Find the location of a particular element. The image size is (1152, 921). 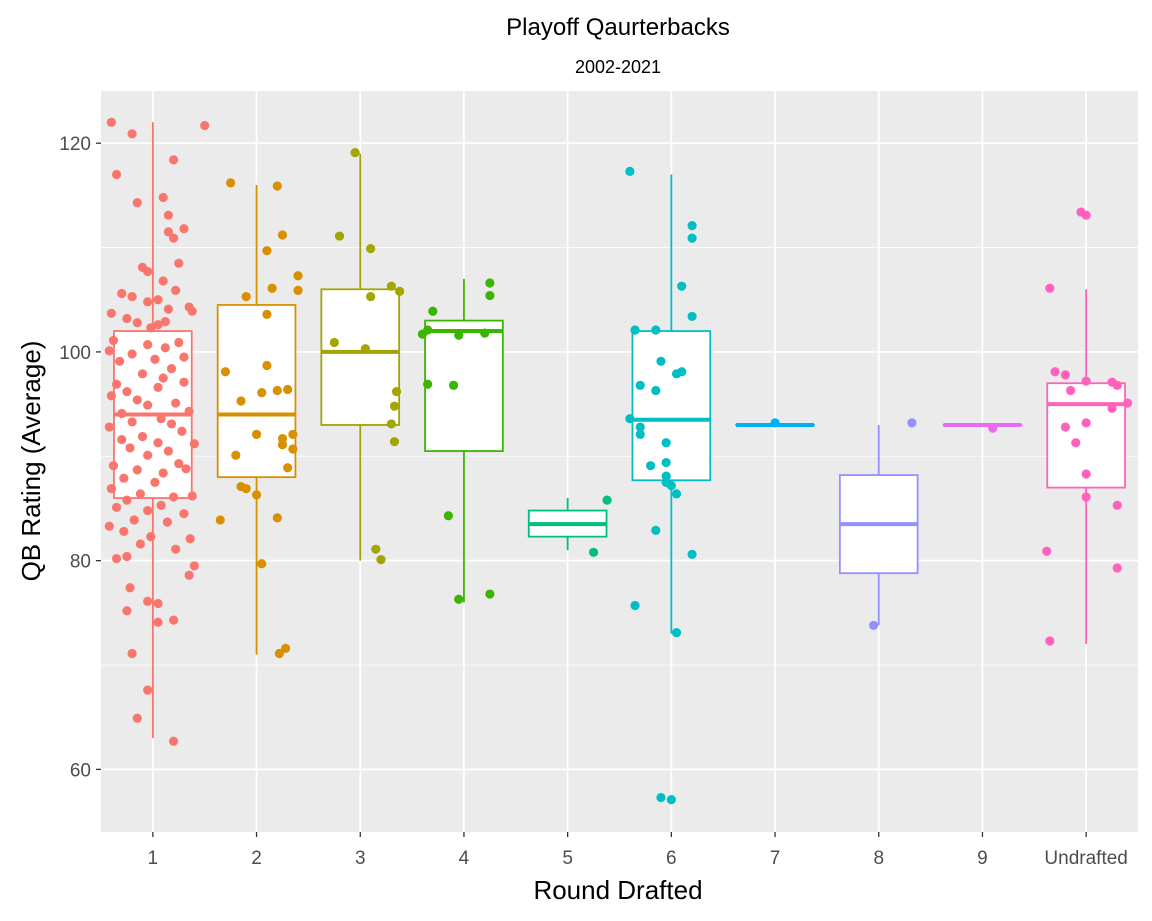

x-tick-label: 2 is located at coordinates (256, 858).